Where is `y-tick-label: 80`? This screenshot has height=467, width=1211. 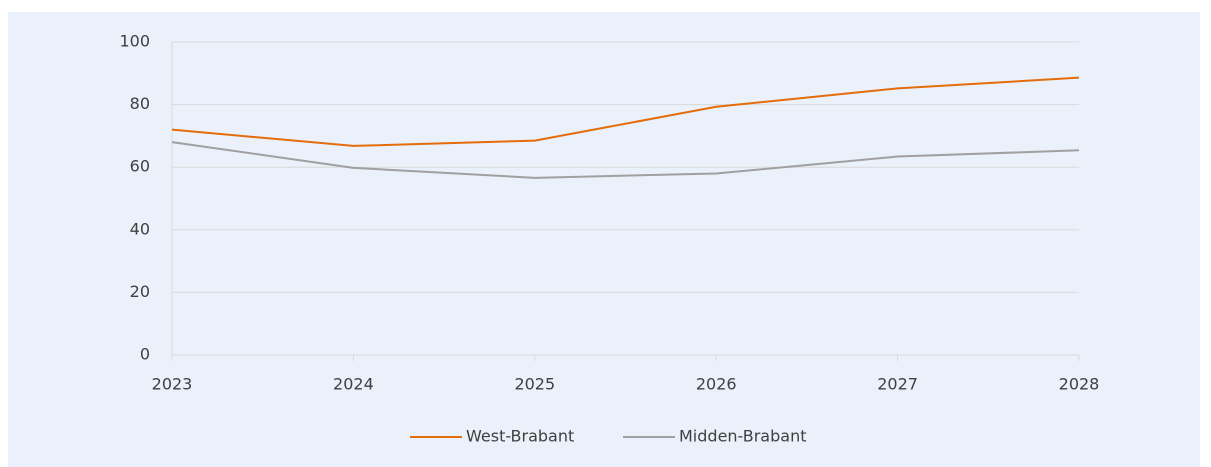 y-tick-label: 80 is located at coordinates (140, 103).